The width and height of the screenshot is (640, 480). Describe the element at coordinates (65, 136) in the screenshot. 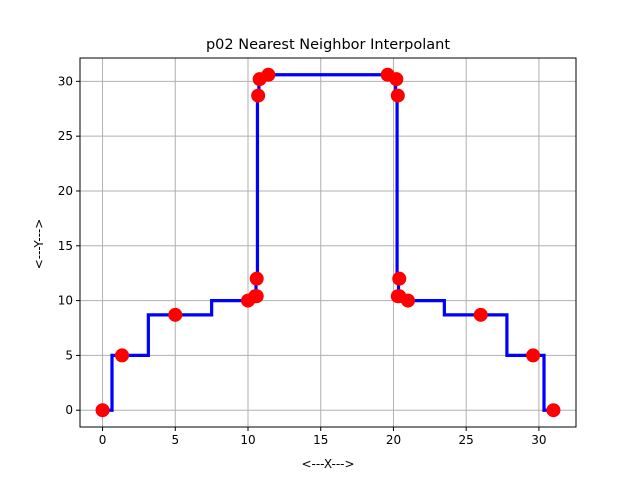

I see `y-tick-label: 25` at that location.